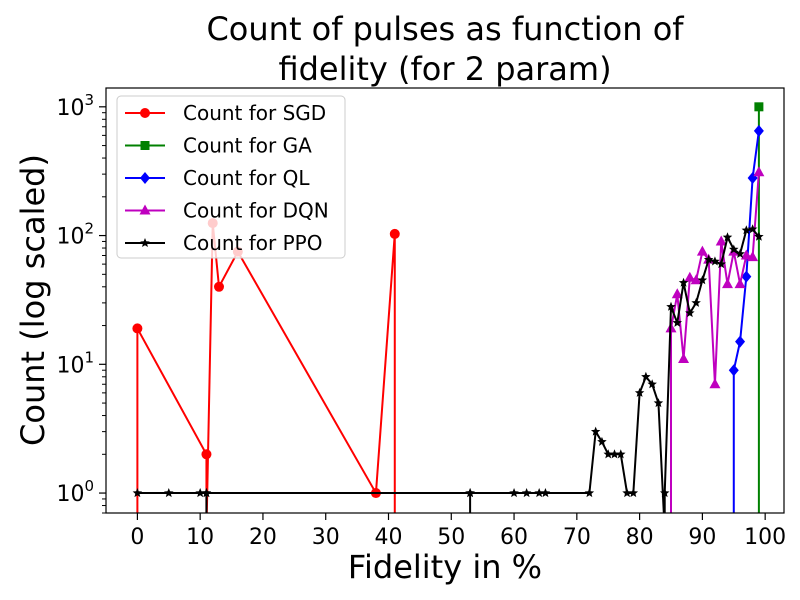  What do you see at coordinates (256, 211) in the screenshot?
I see `legend-label: Count for DQN` at bounding box center [256, 211].